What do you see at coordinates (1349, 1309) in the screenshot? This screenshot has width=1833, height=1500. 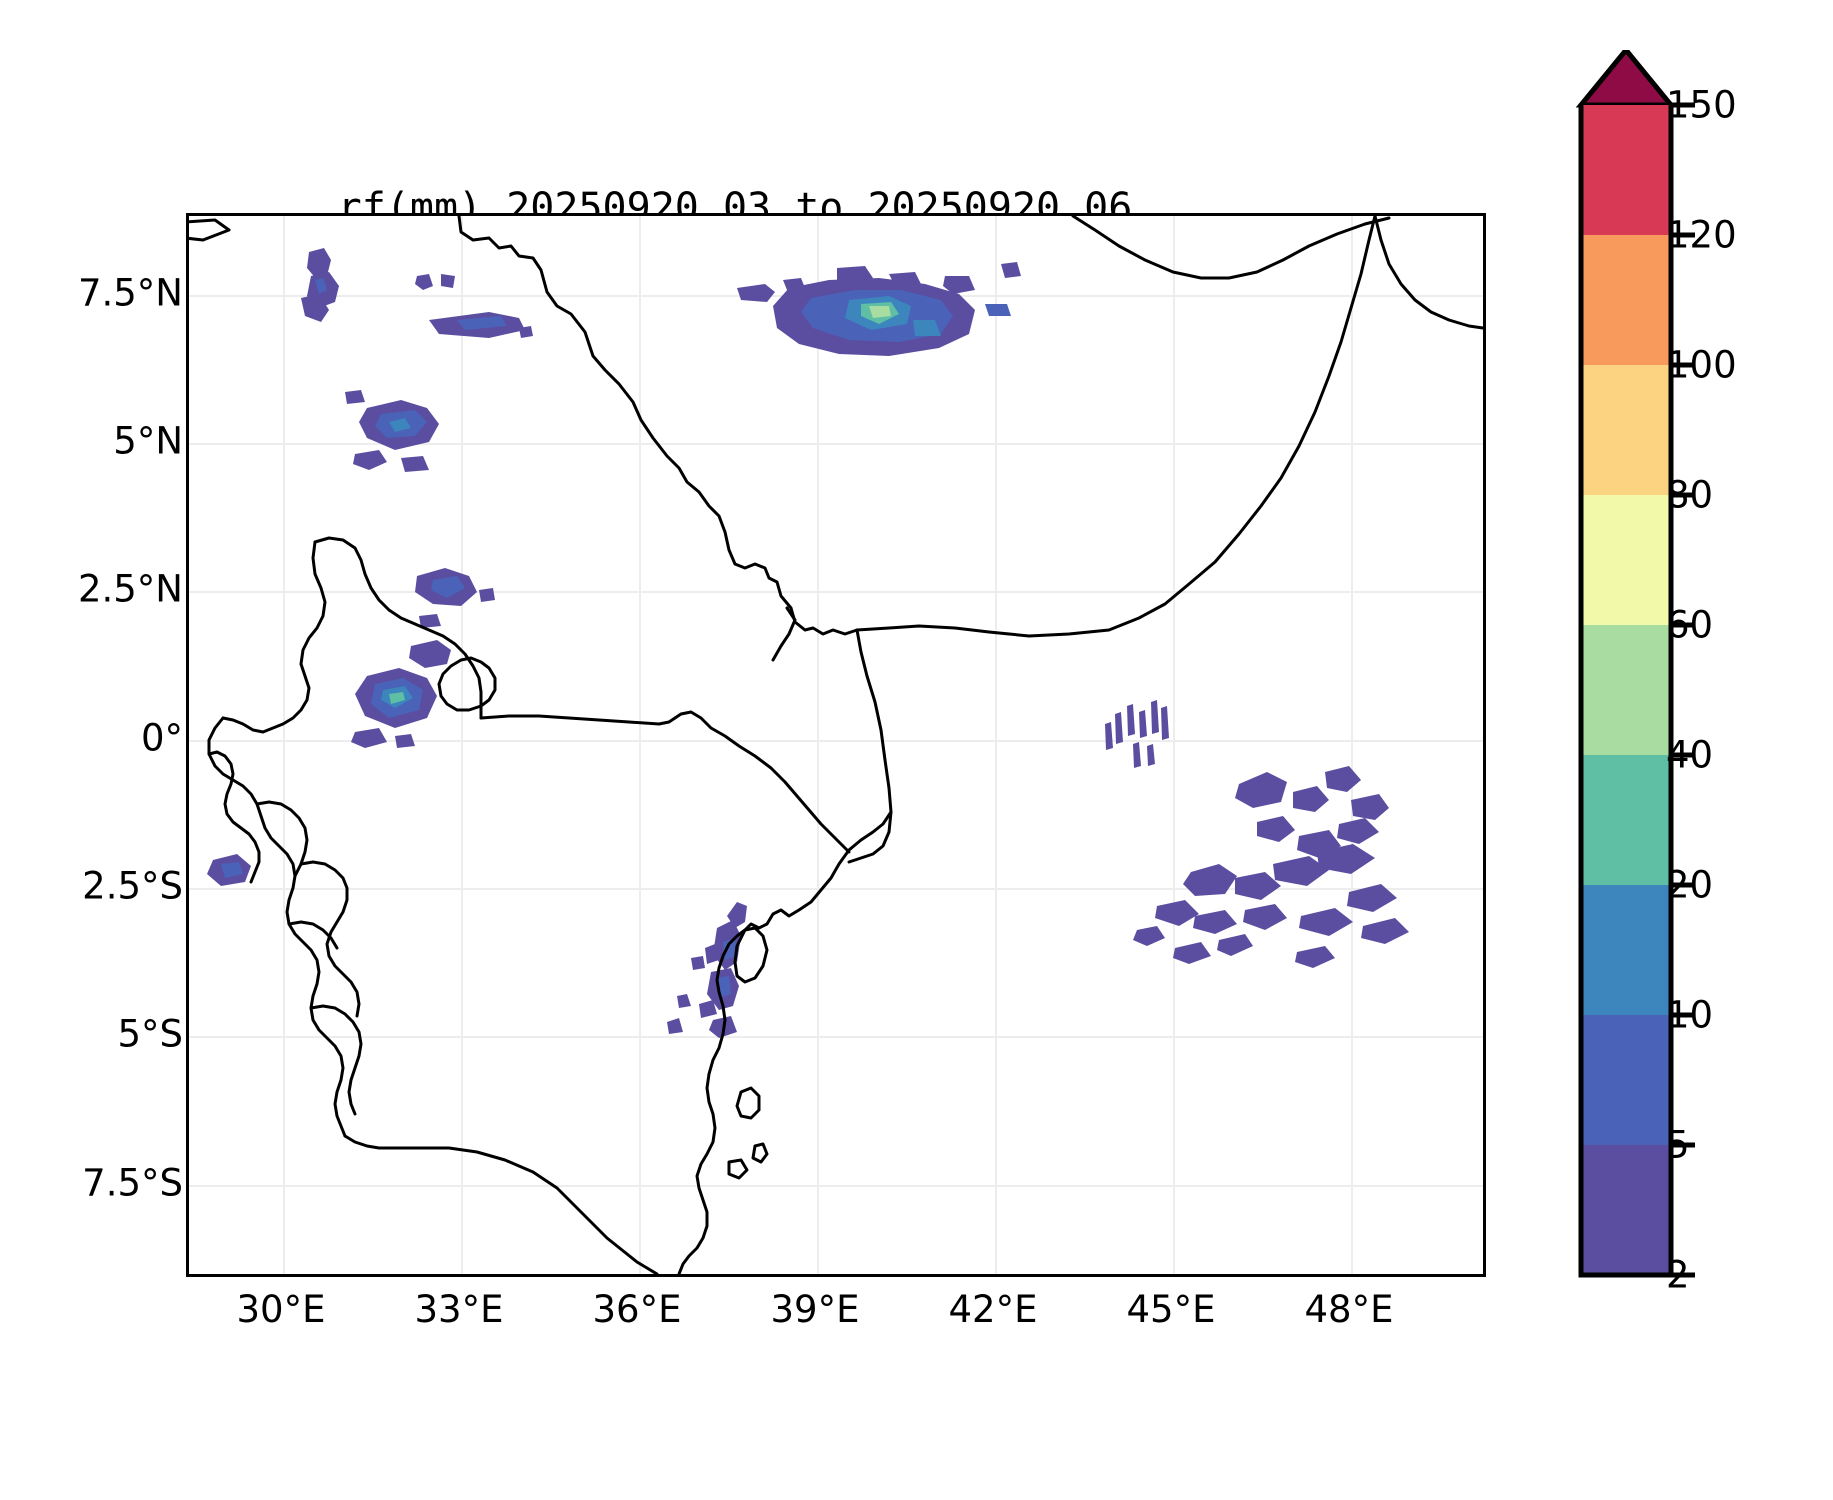 I see `xtick-label-48E: 48°E` at bounding box center [1349, 1309].